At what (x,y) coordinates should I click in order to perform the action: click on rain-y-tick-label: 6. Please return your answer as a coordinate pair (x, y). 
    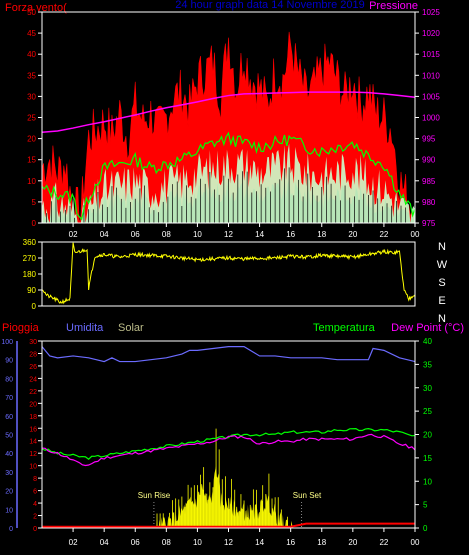
    Looking at the image, I should click on (35, 492).